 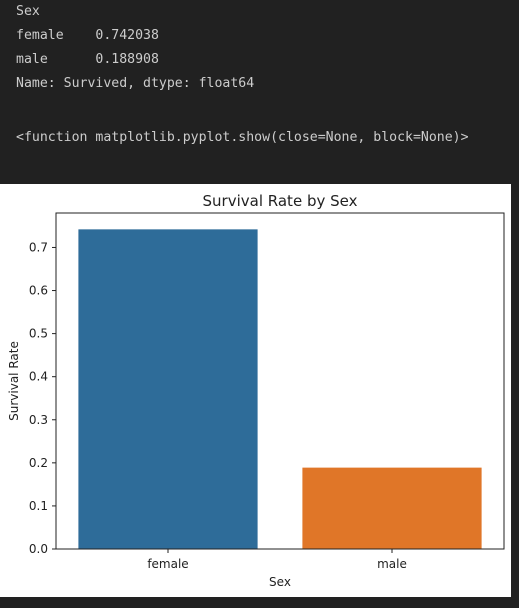 I want to click on y-tick-label: 0.6, so click(x=38, y=291).